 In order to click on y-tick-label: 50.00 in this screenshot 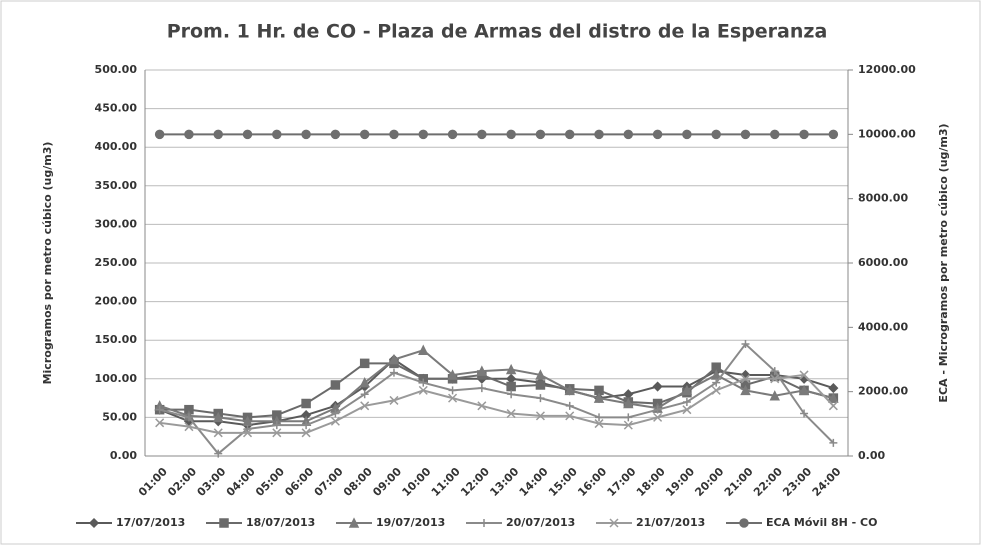, I will do `click(119, 416)`.